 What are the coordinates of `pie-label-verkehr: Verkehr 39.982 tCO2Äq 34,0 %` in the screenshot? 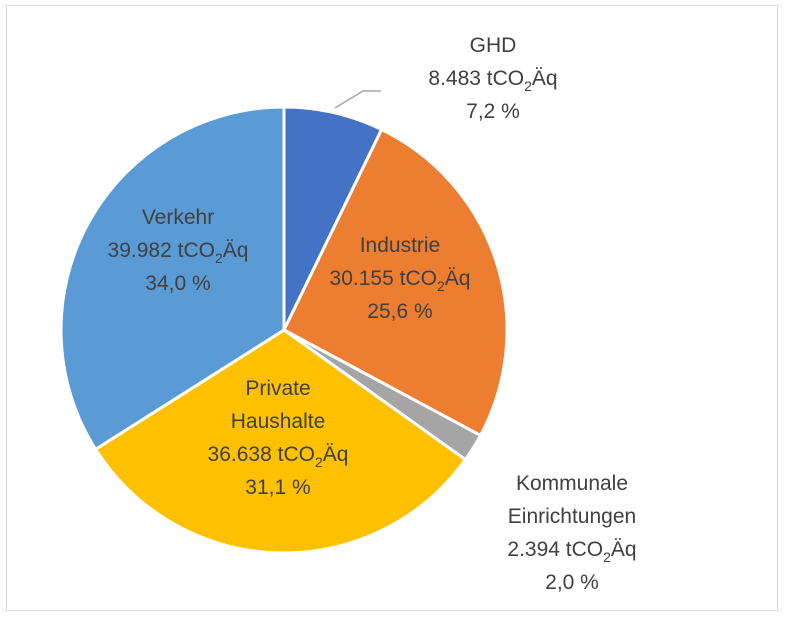 It's located at (178, 250).